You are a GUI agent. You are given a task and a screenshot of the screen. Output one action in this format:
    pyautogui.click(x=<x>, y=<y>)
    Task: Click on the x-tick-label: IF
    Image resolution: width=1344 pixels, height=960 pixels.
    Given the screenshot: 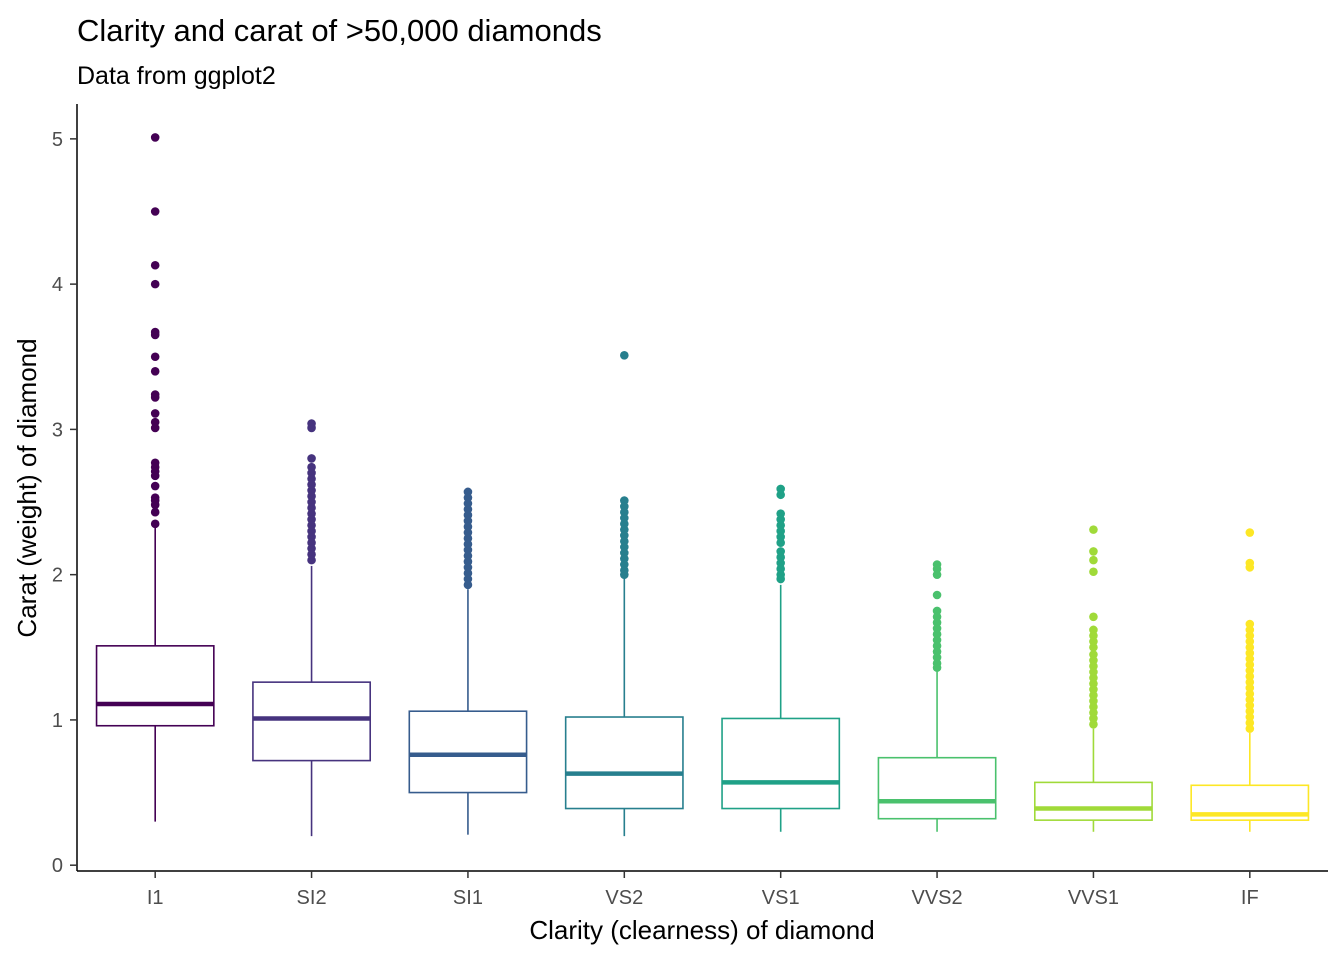 What is the action you would take?
    pyautogui.click(x=1250, y=898)
    